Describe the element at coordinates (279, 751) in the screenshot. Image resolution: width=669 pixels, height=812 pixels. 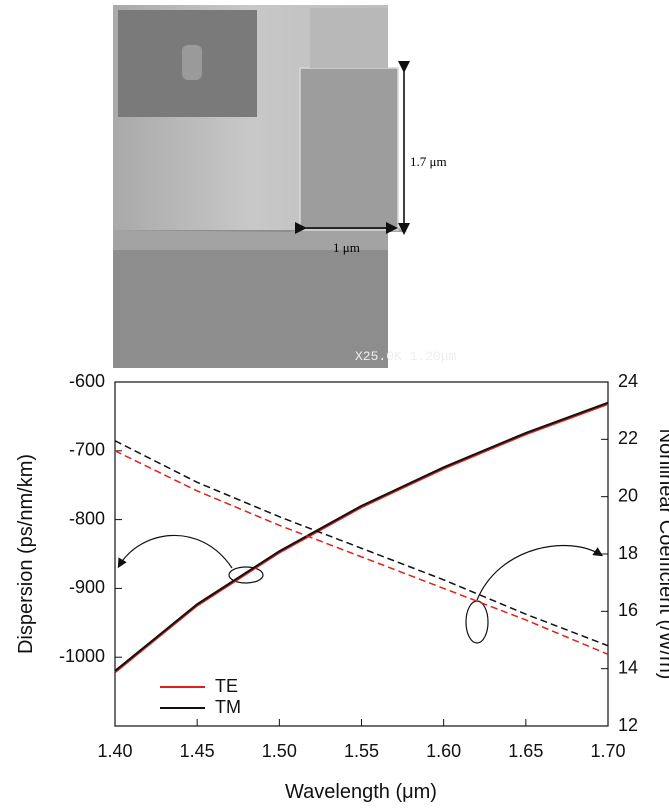
I see `x-tick-label: 1.50` at that location.